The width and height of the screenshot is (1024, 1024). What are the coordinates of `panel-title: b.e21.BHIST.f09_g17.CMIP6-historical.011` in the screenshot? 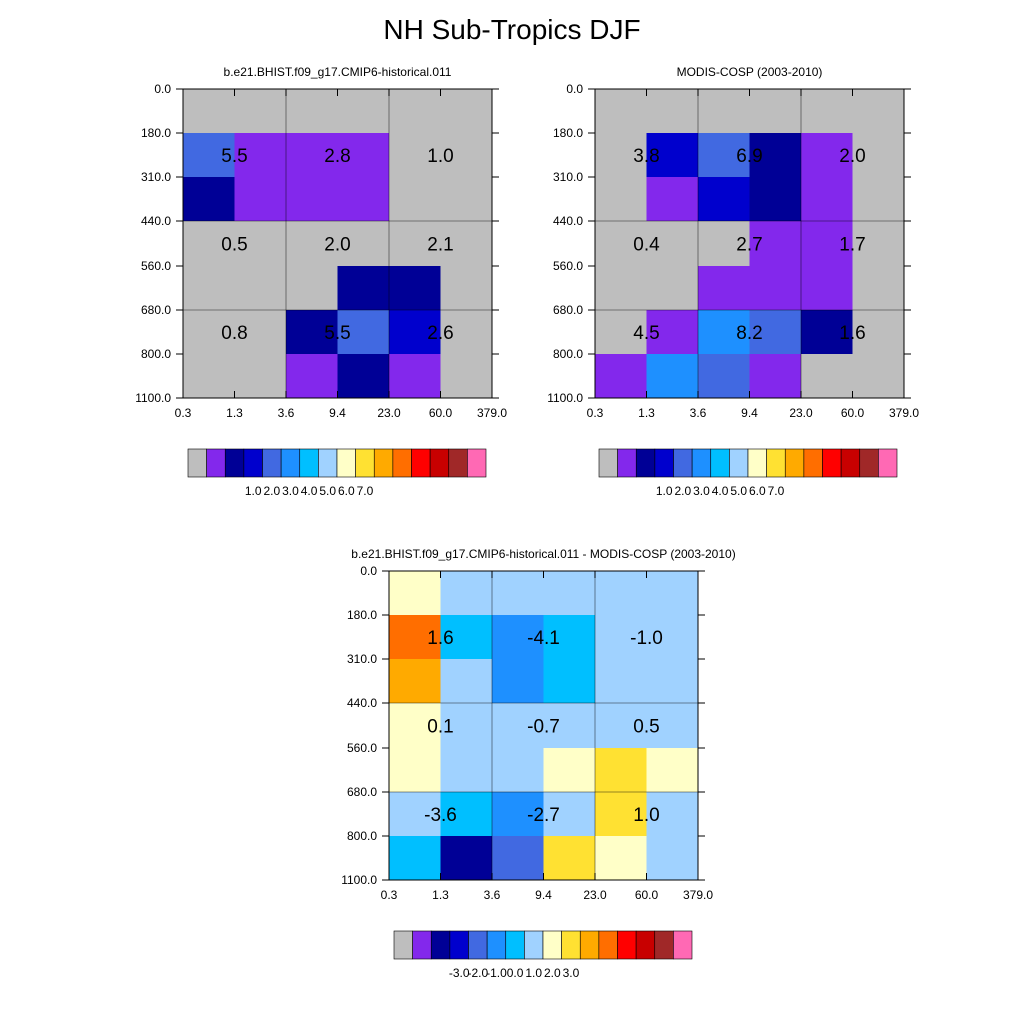 It's located at (338, 72).